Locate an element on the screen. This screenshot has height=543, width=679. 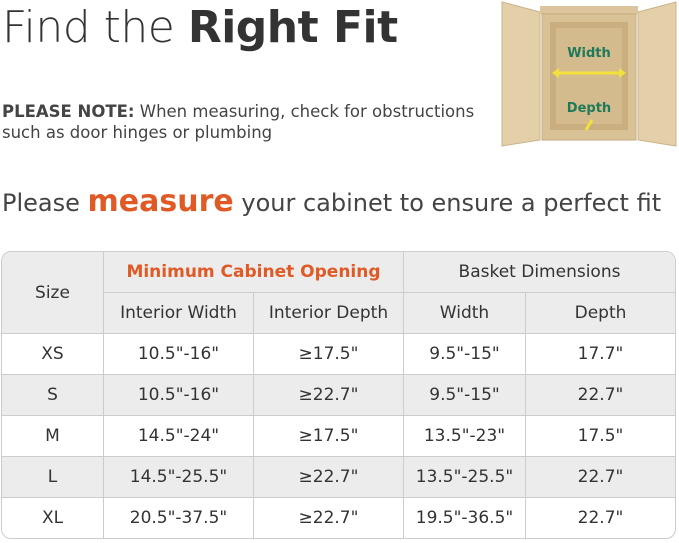
table-row: XL 20.5"-37.5" ≥22.7" 19.5"-36.5" 22.7" is located at coordinates (338, 518).